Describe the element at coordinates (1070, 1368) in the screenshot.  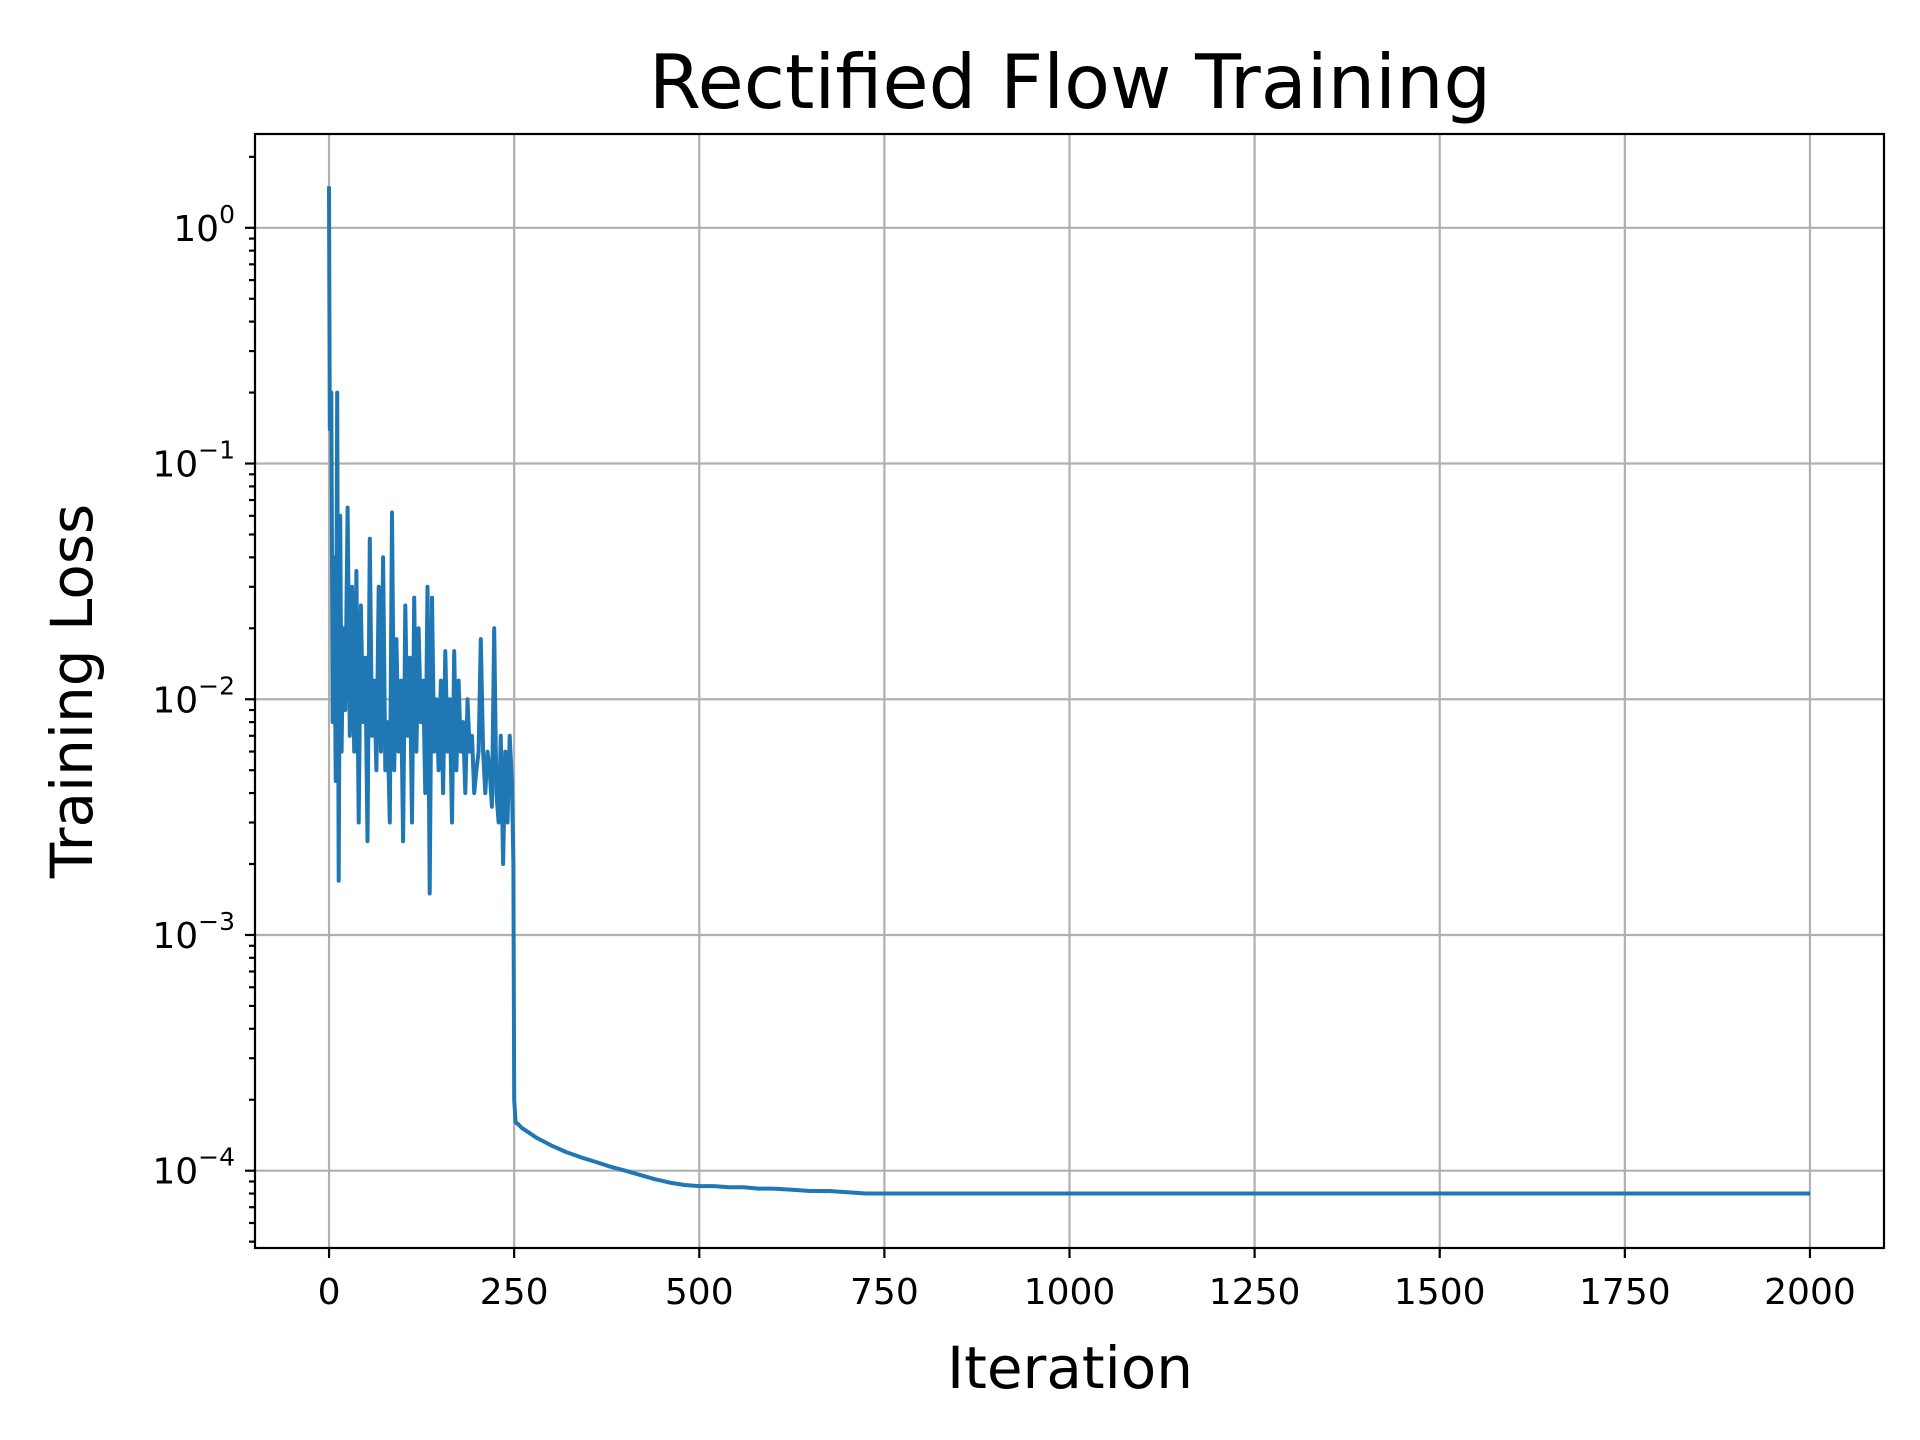
I see `x-axis-label: Iteration` at that location.